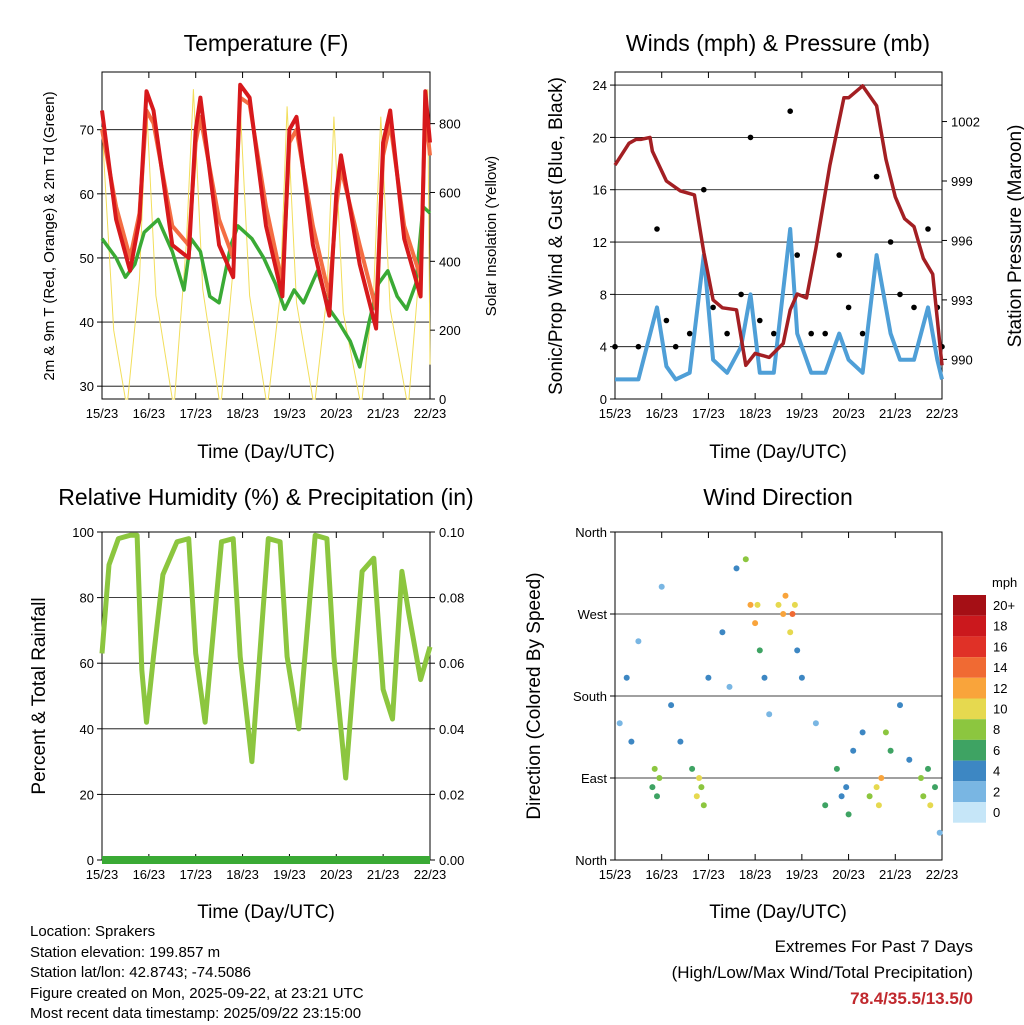  Describe the element at coordinates (603, 294) in the screenshot. I see `y-tick-label: 8` at that location.